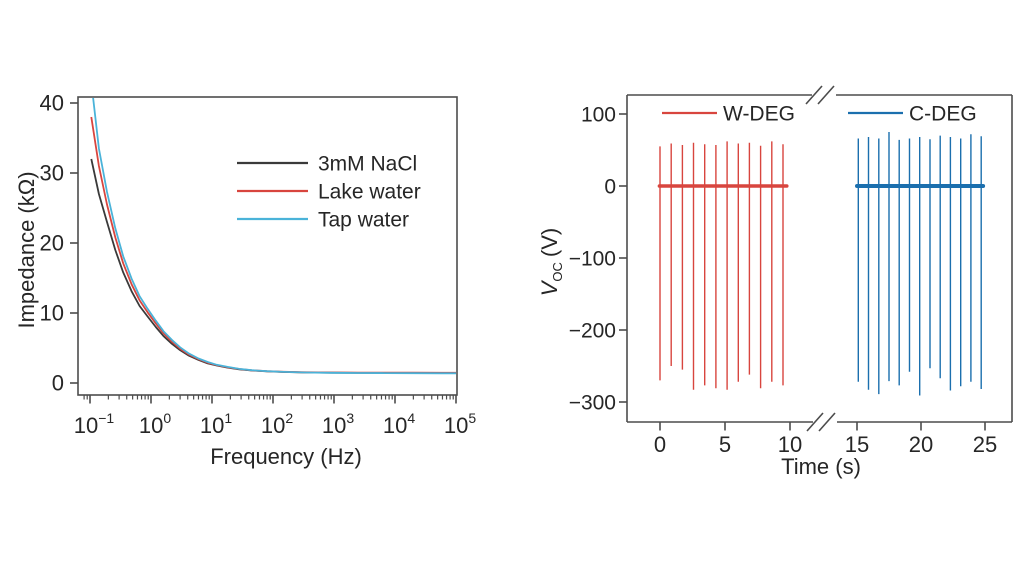 The image size is (1024, 576). What do you see at coordinates (592, 259) in the screenshot?
I see `y-tick-label: −100` at bounding box center [592, 259].